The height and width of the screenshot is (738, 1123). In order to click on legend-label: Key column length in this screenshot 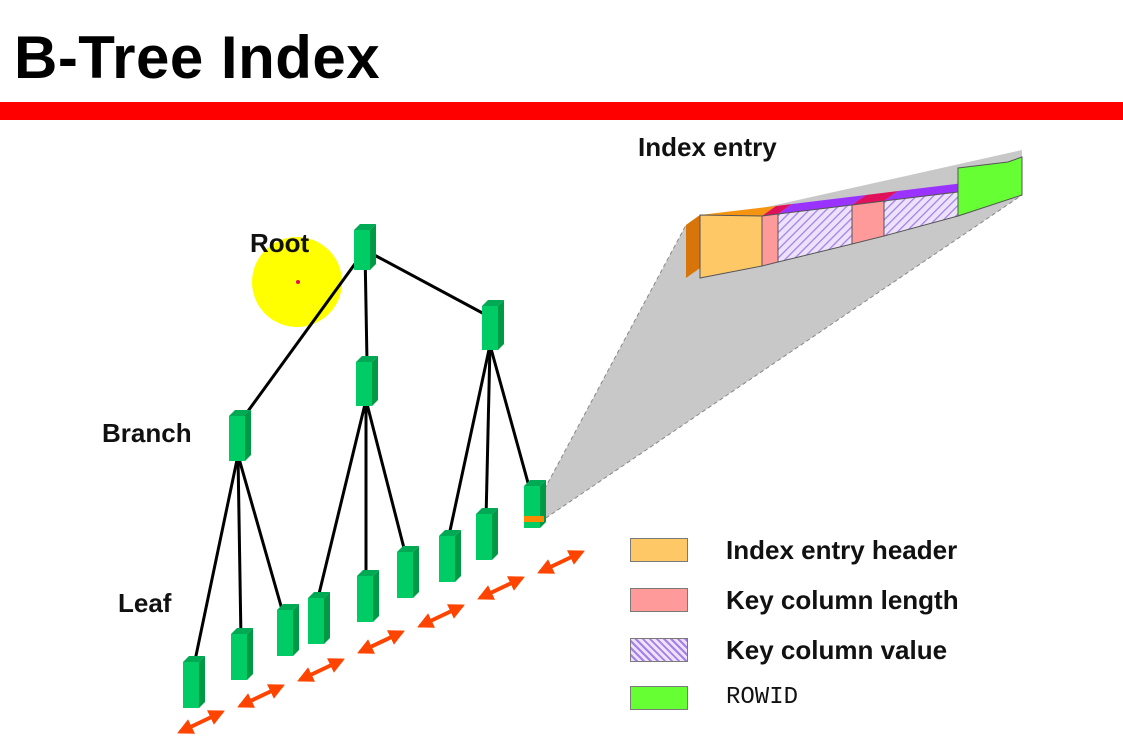, I will do `click(842, 600)`.